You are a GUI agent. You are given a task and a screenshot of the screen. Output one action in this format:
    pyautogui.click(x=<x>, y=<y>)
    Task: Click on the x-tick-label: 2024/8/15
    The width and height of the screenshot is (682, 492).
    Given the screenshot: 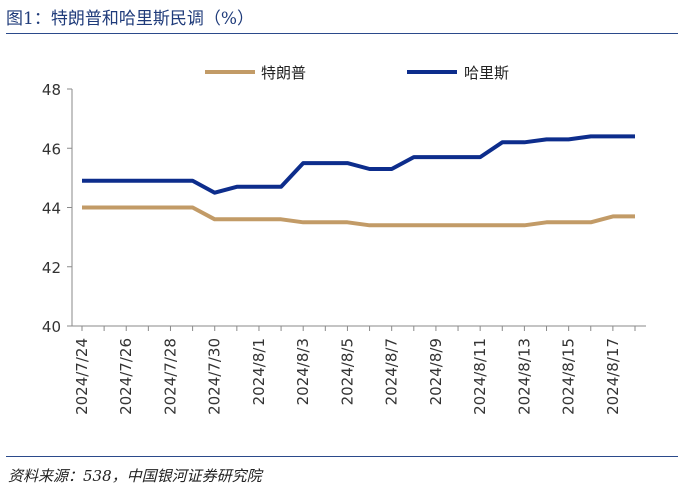 What is the action you would take?
    pyautogui.click(x=569, y=376)
    